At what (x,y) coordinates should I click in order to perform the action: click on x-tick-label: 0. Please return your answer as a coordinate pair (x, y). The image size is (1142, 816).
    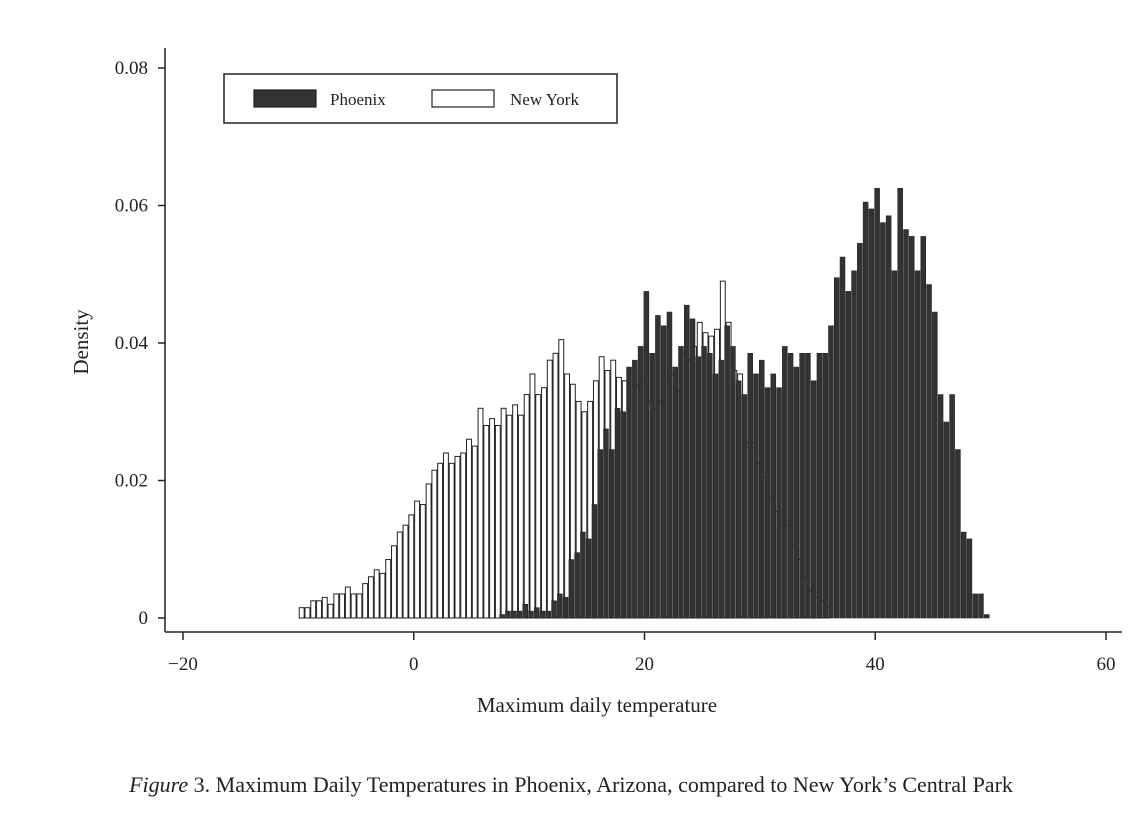
    Looking at the image, I should click on (414, 664).